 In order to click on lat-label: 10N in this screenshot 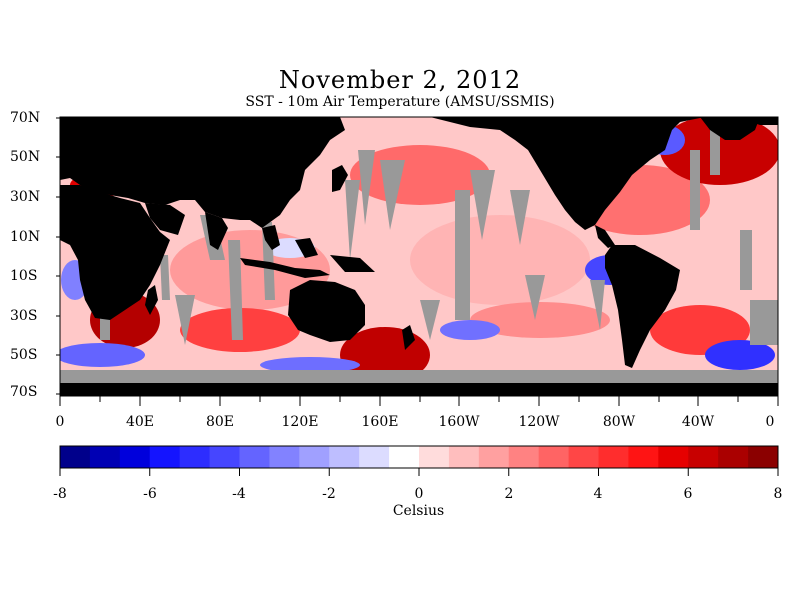, I will do `click(25, 237)`.